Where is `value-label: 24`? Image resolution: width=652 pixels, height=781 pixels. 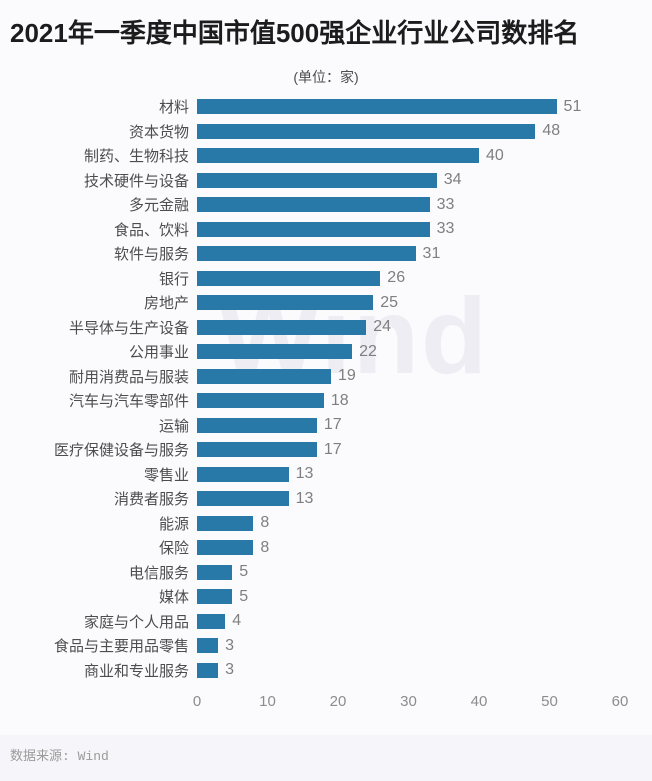 value-label: 24 is located at coordinates (382, 327).